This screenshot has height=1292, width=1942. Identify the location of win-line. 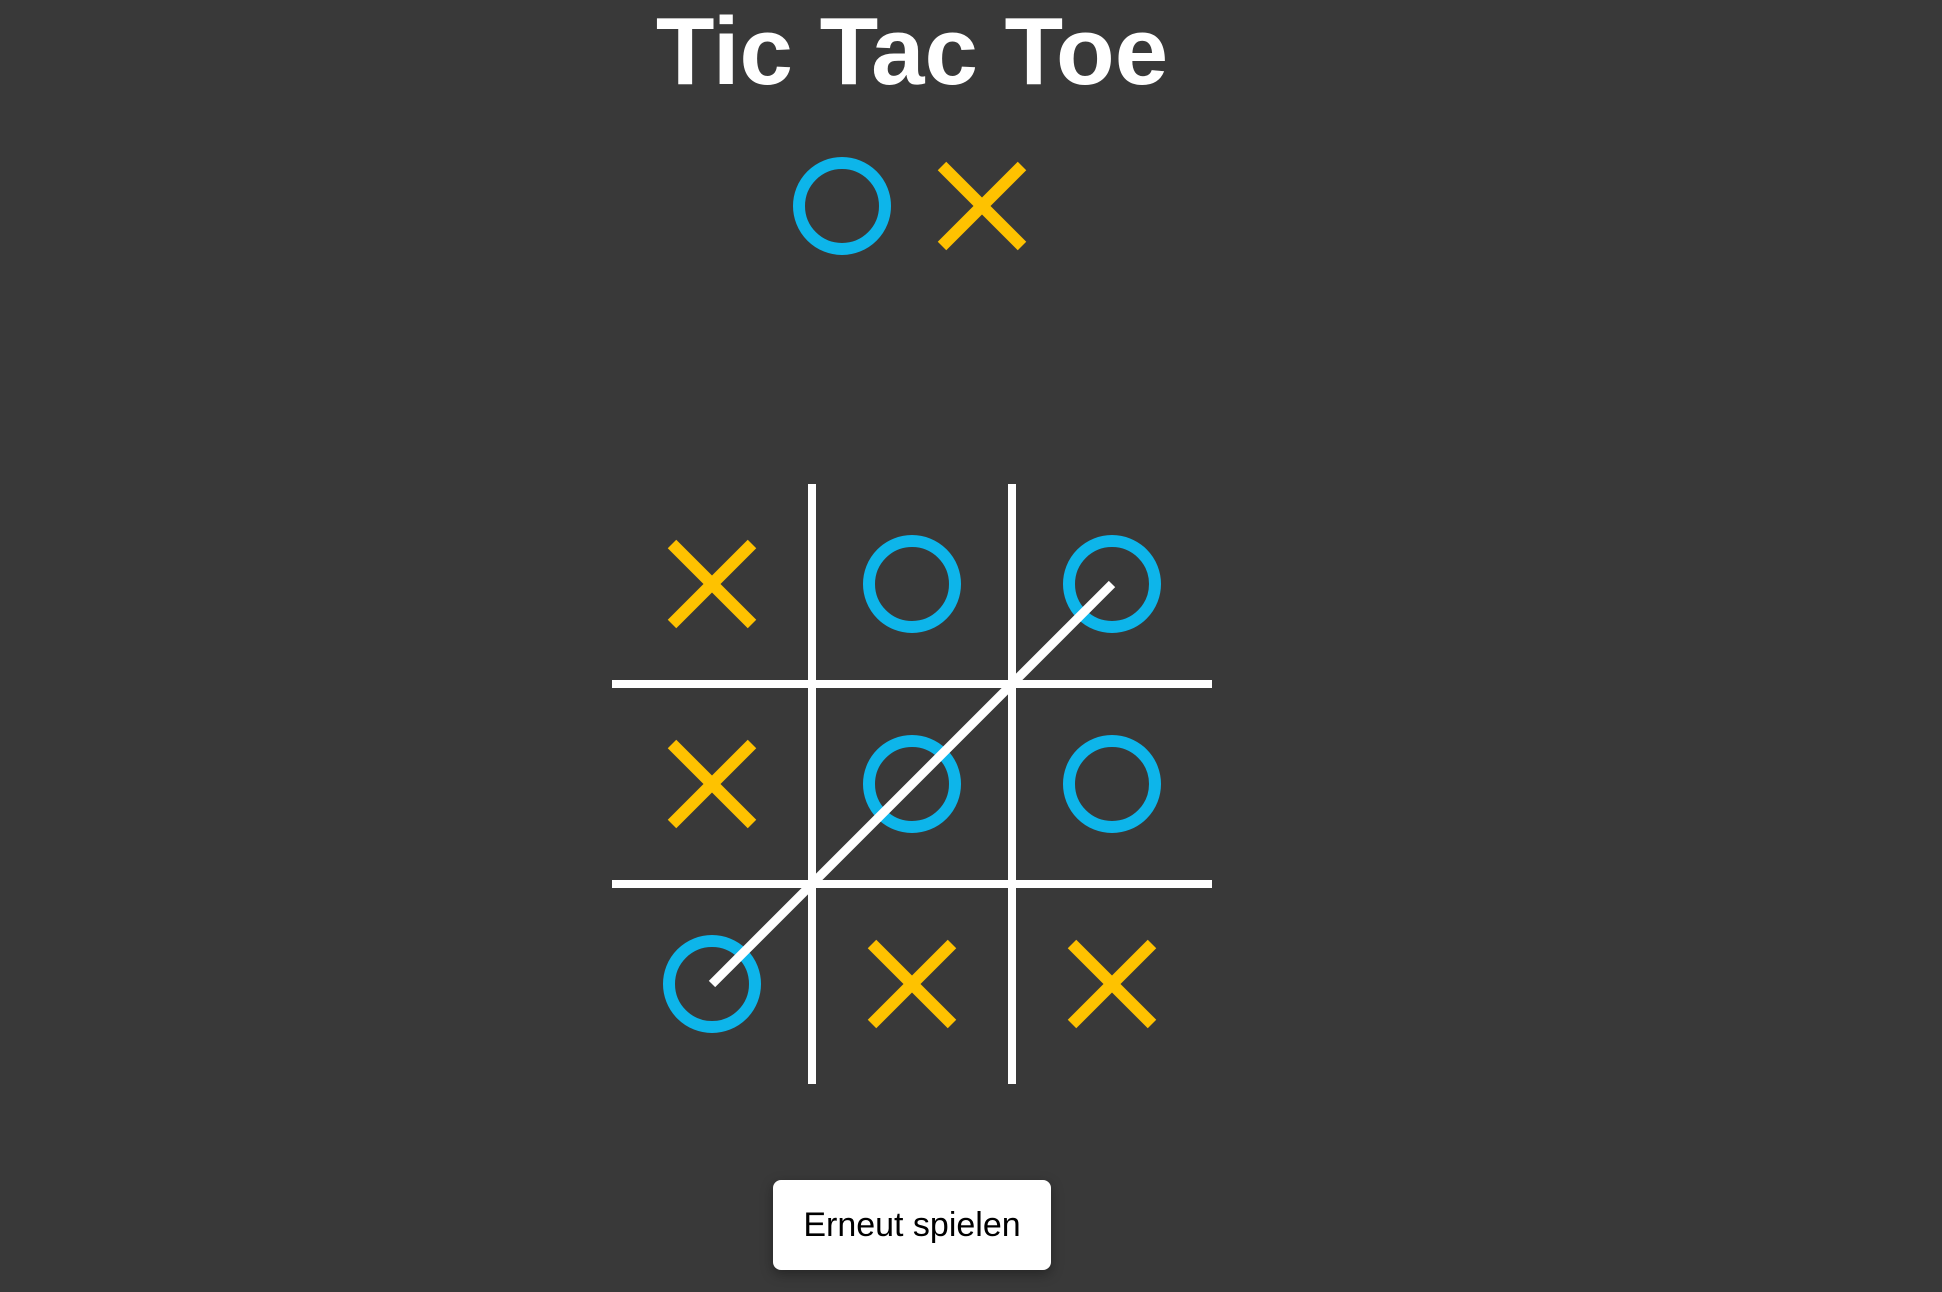
(912, 784).